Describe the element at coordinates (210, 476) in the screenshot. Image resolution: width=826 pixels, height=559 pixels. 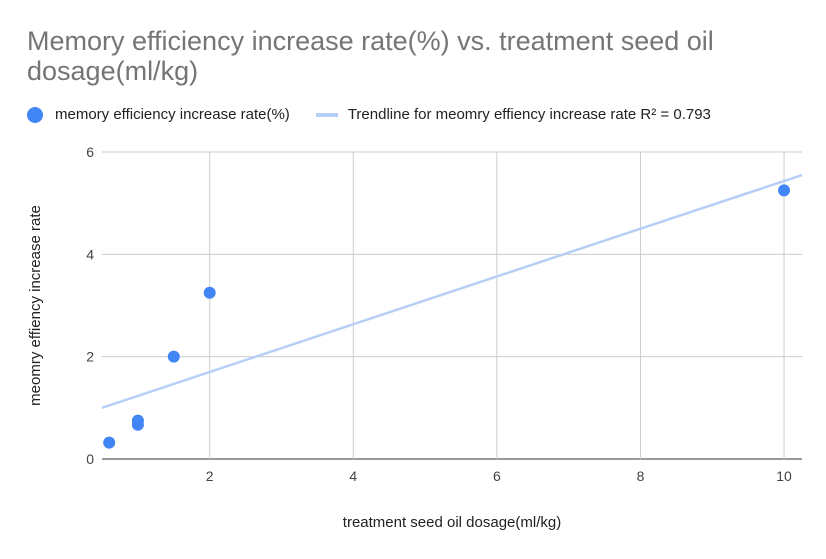
I see `x-tick-label: 2` at that location.